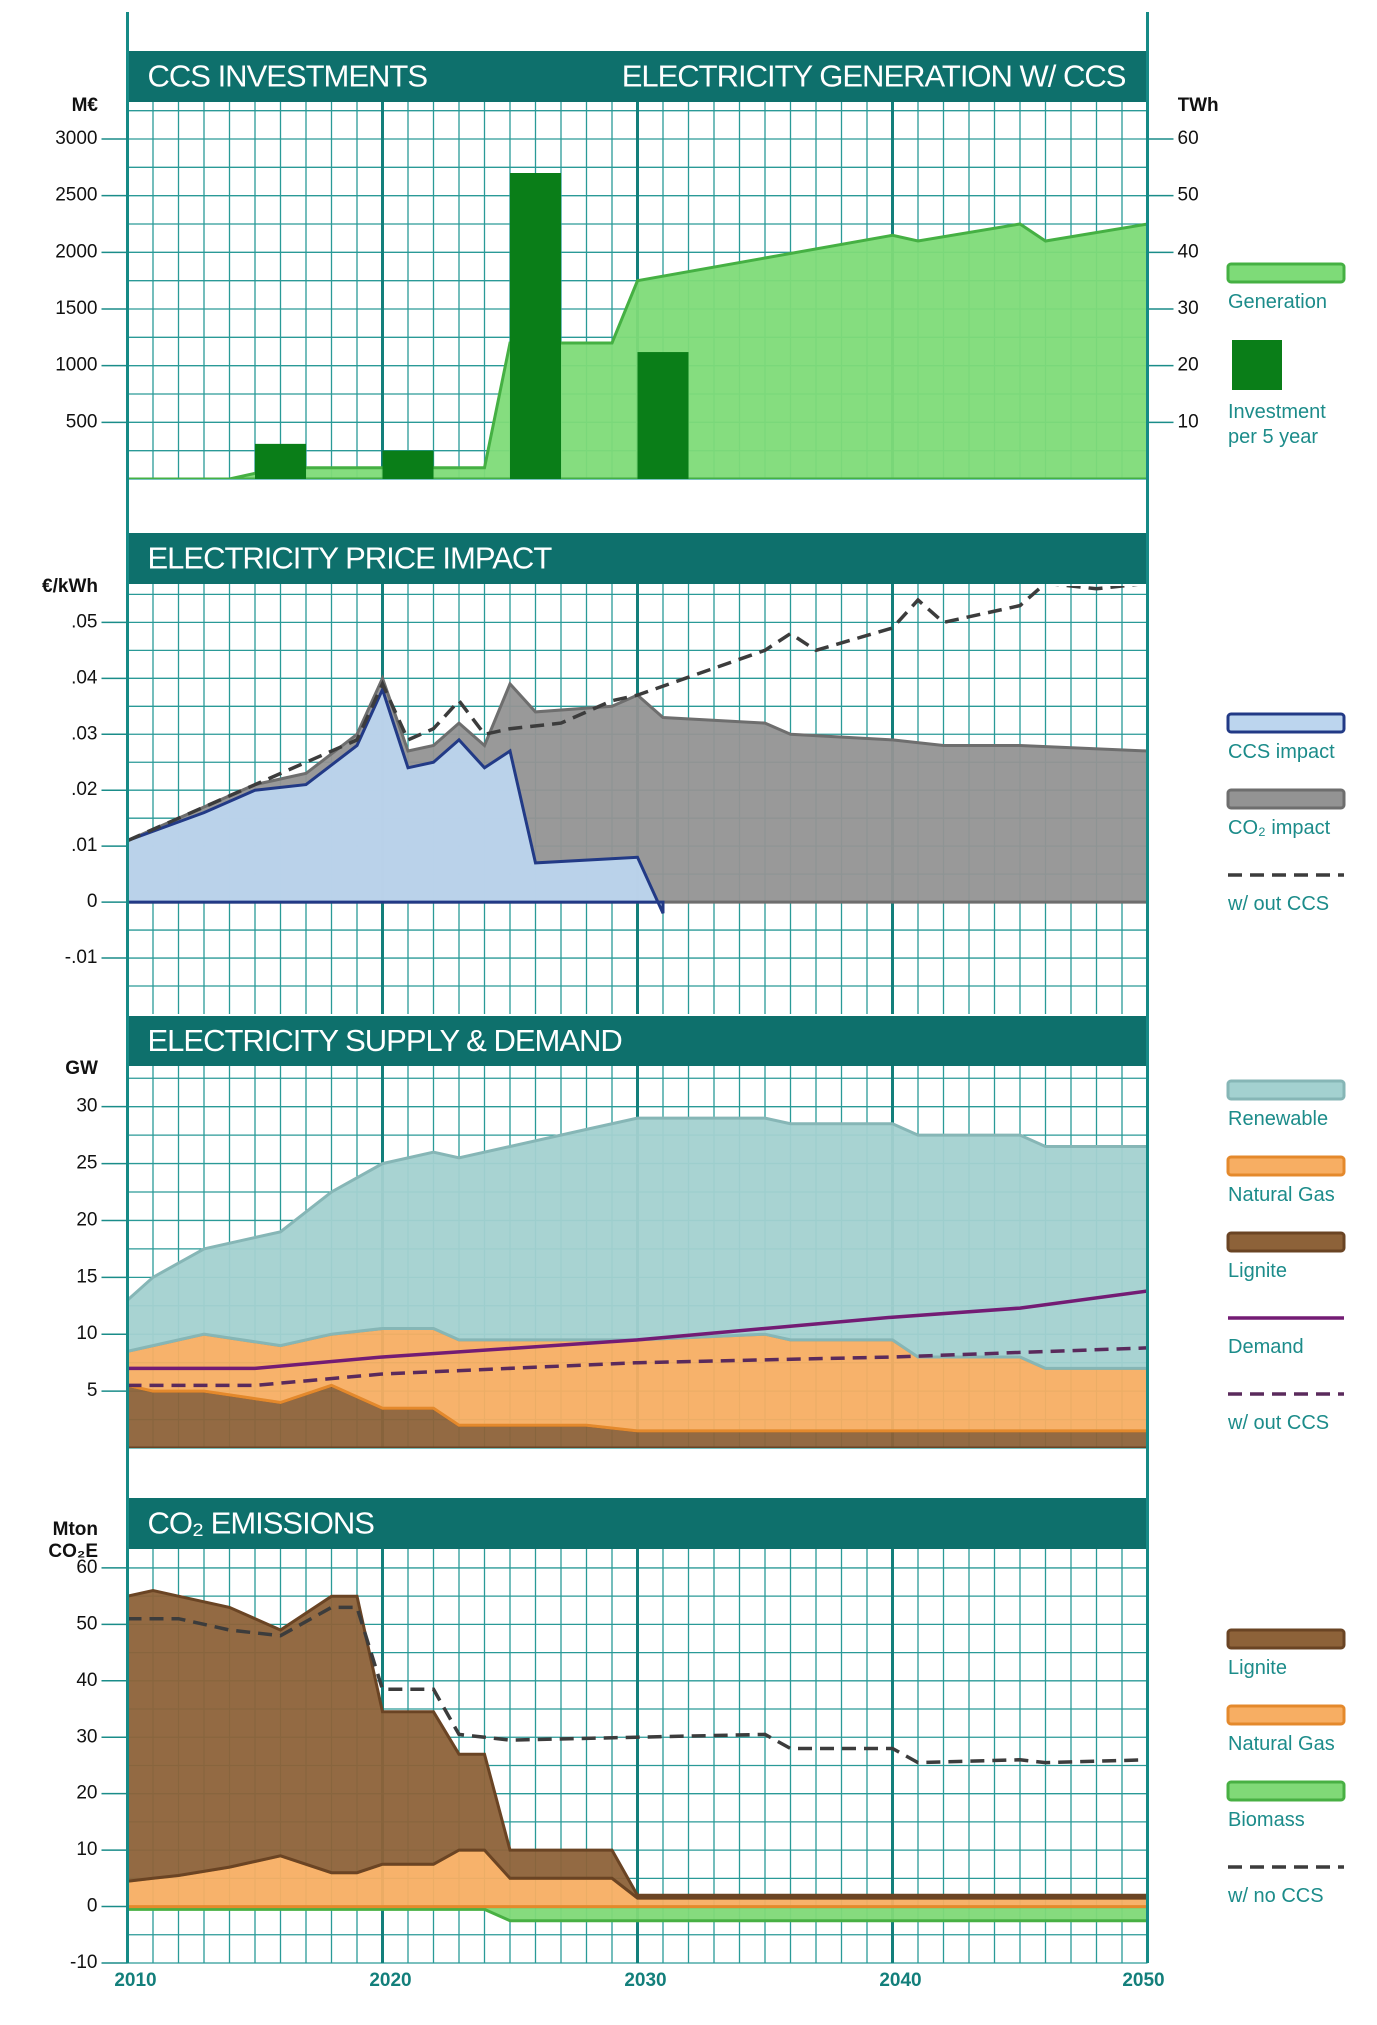  I want to click on y-axis-label: M€, so click(84, 105).